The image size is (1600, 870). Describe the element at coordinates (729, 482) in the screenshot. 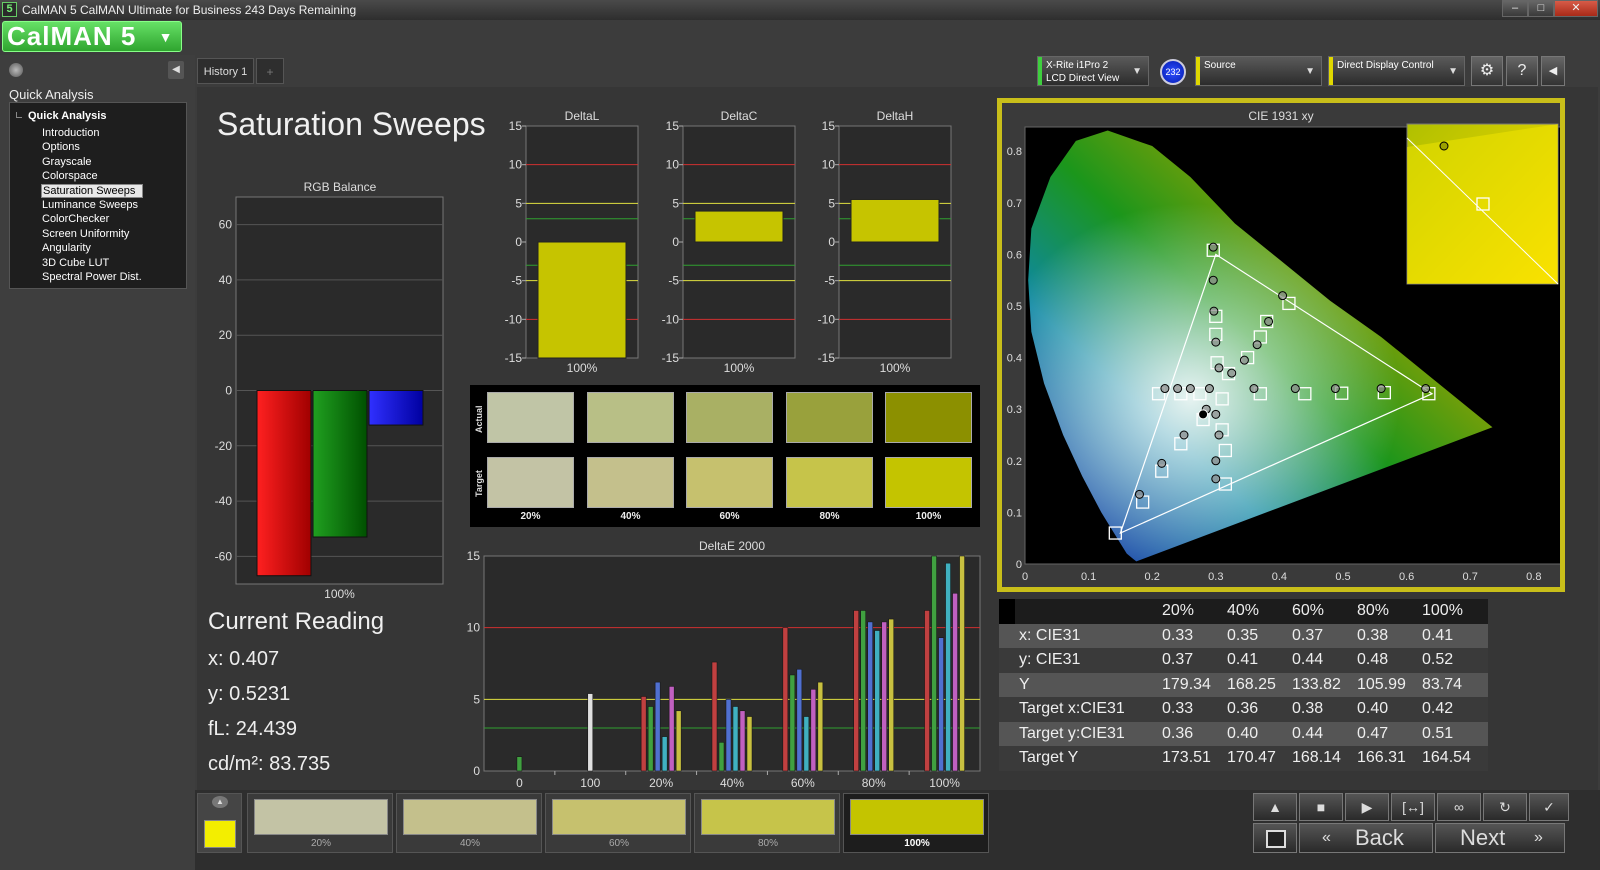

I see `target-swatch` at that location.